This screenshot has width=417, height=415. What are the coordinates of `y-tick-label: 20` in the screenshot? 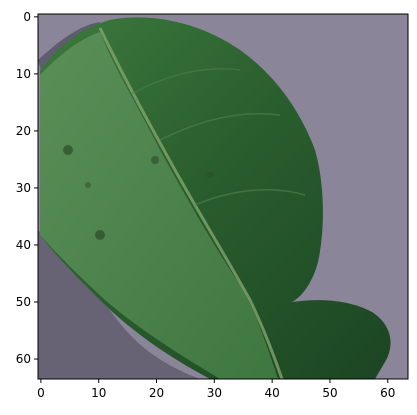 It's located at (23, 131).